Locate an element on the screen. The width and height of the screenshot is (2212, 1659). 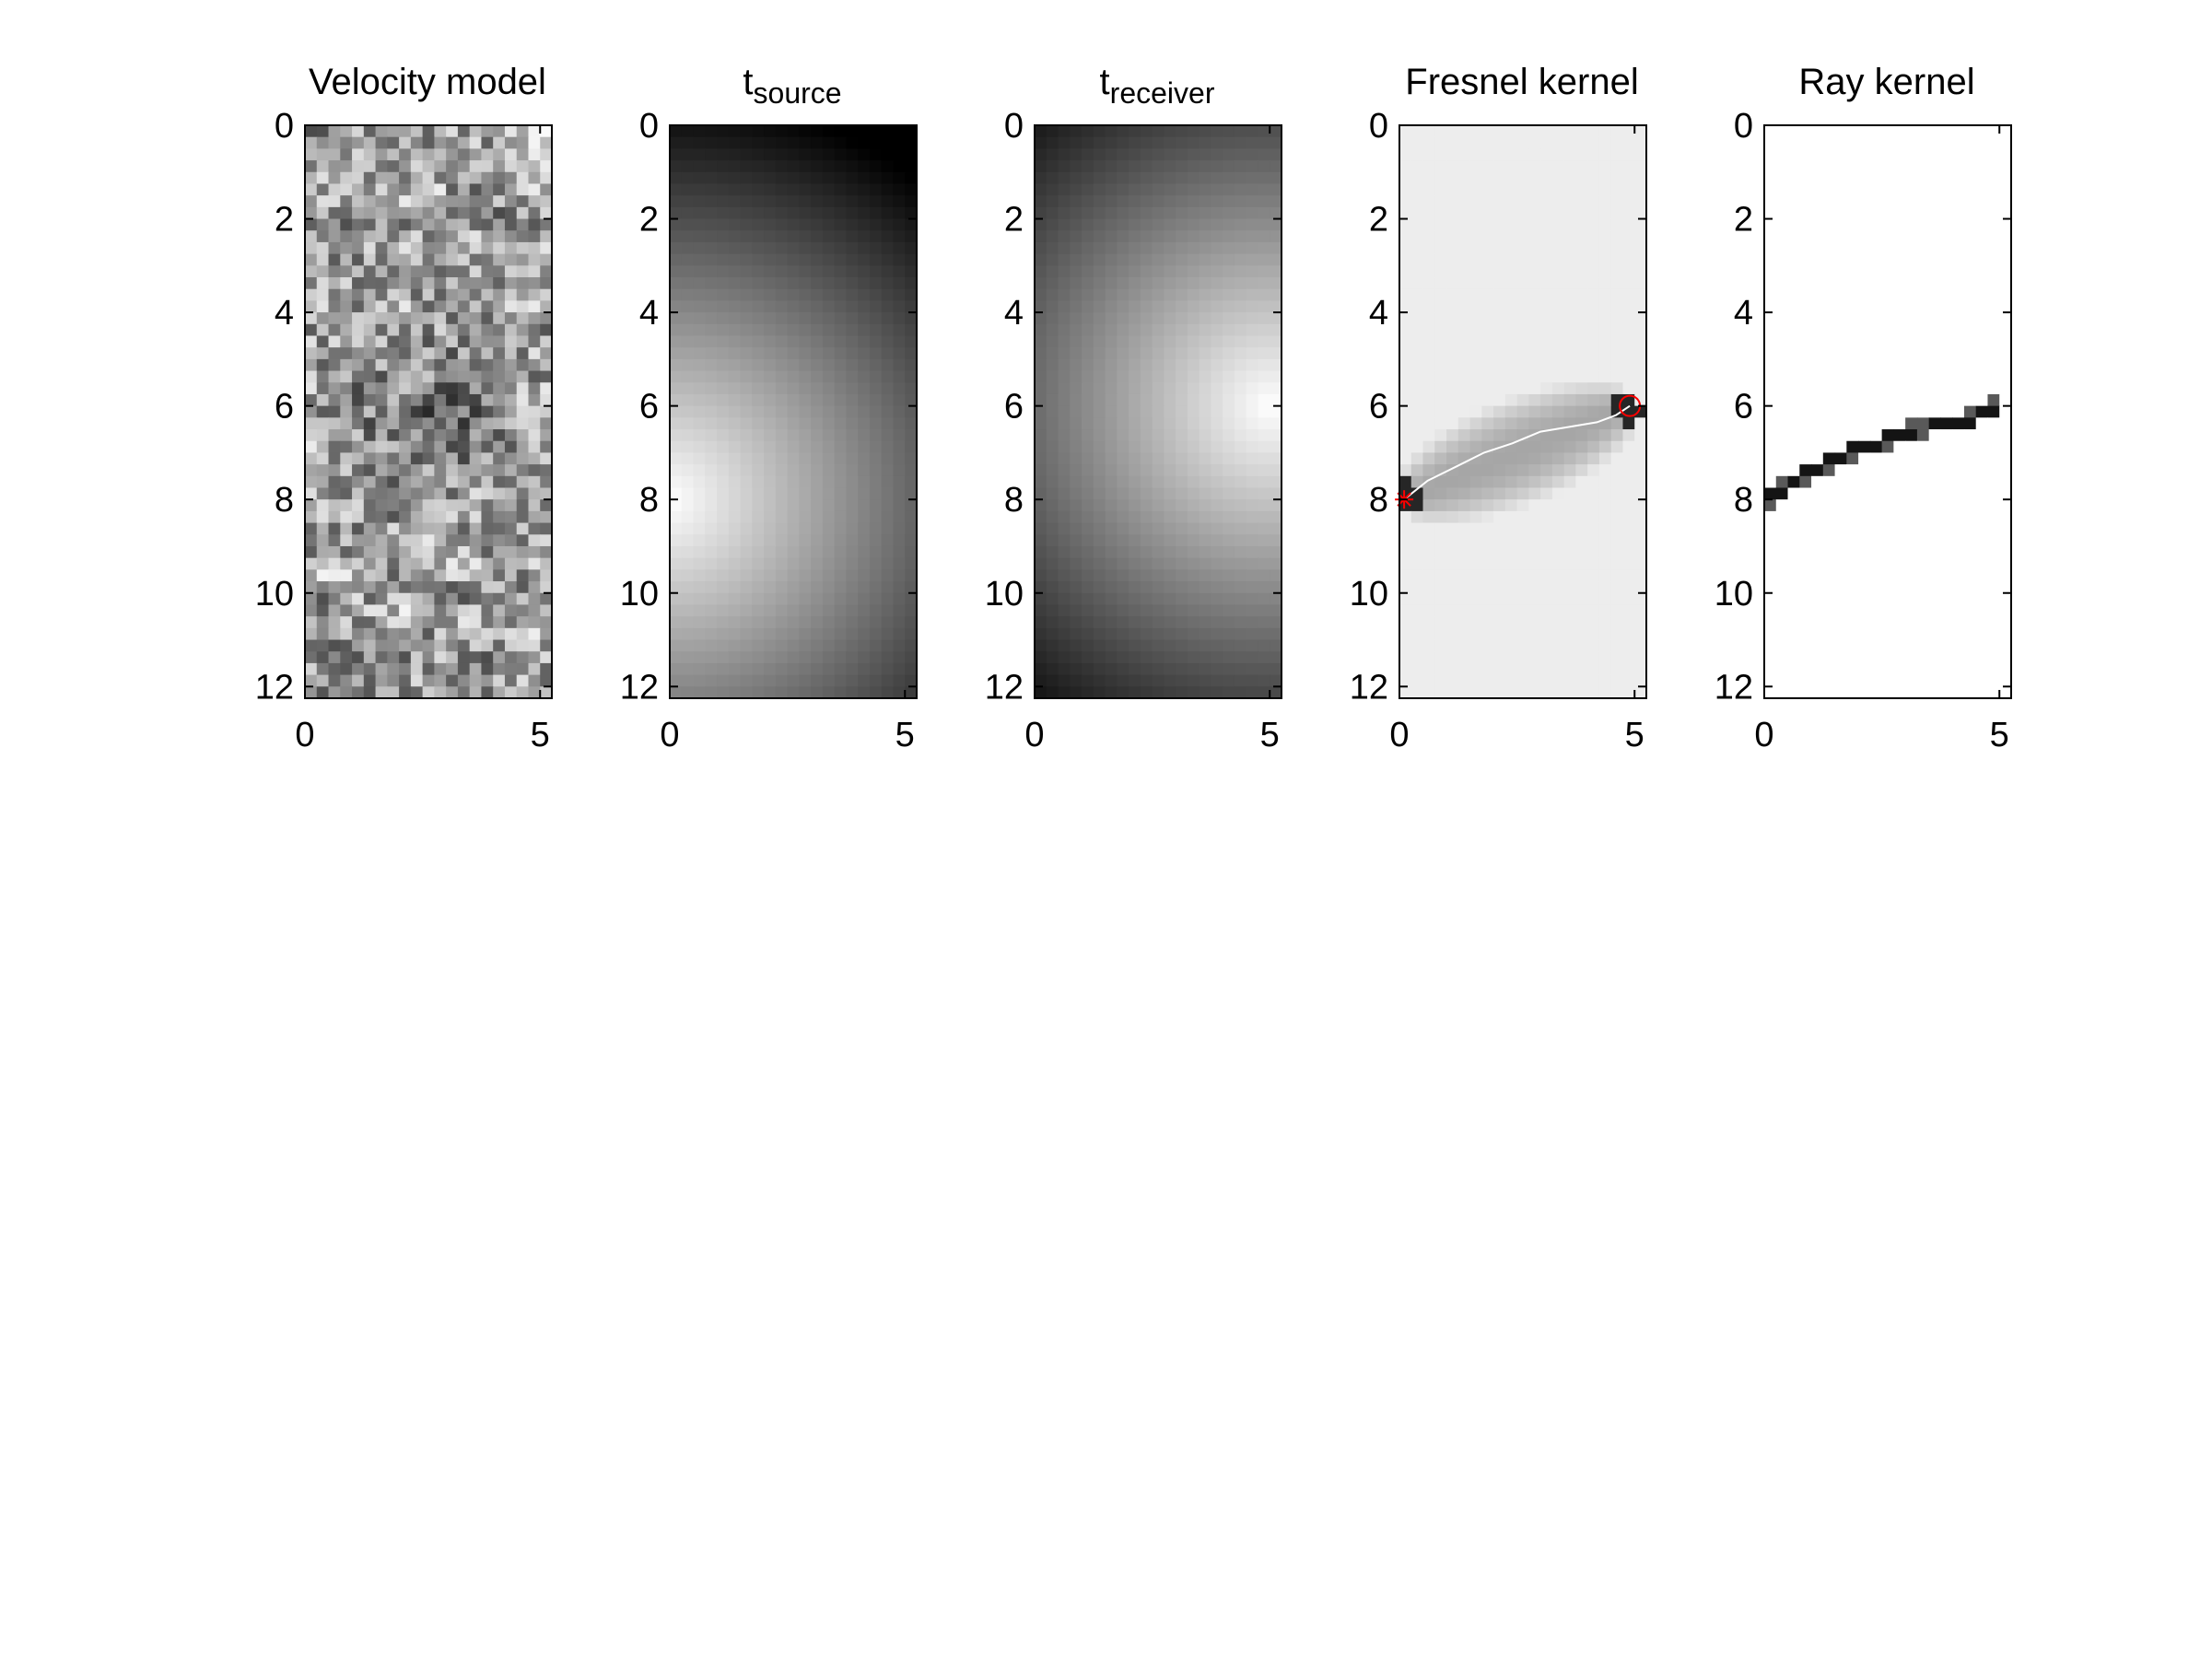
y-tick-label: 10 is located at coordinates (639, 594).